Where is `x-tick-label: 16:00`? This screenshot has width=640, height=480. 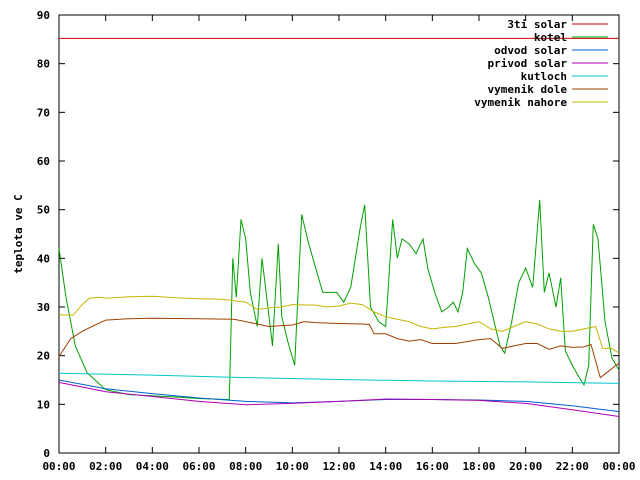
x-tick-label: 16:00 is located at coordinates (432, 466).